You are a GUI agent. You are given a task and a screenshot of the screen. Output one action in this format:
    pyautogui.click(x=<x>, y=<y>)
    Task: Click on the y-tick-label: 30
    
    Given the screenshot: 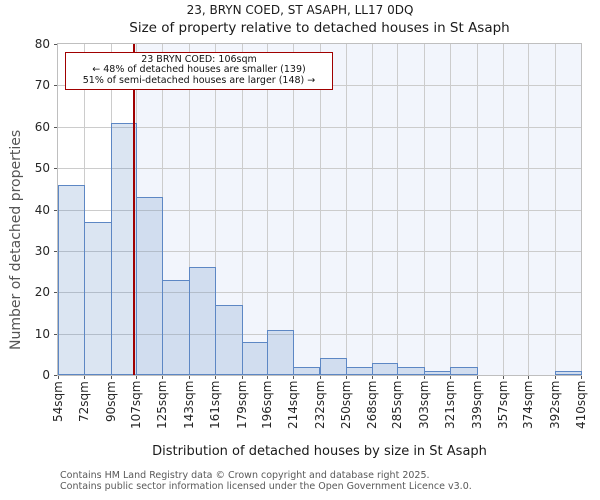 What is the action you would take?
    pyautogui.click(x=42, y=250)
    